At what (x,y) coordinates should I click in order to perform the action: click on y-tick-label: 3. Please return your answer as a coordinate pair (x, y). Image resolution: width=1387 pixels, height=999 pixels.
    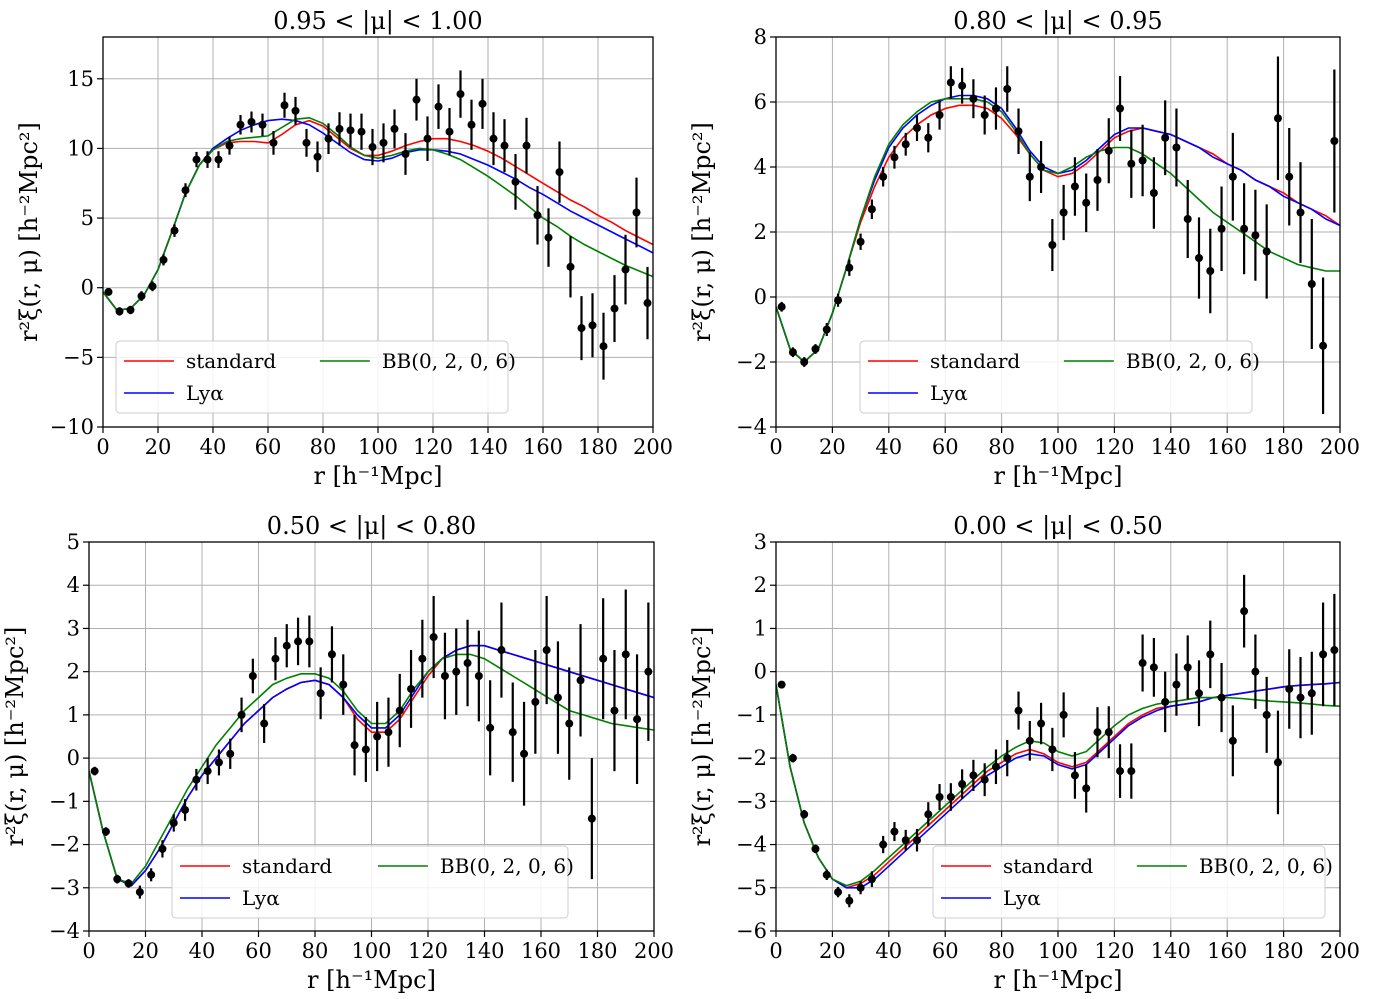
    Looking at the image, I should click on (760, 542).